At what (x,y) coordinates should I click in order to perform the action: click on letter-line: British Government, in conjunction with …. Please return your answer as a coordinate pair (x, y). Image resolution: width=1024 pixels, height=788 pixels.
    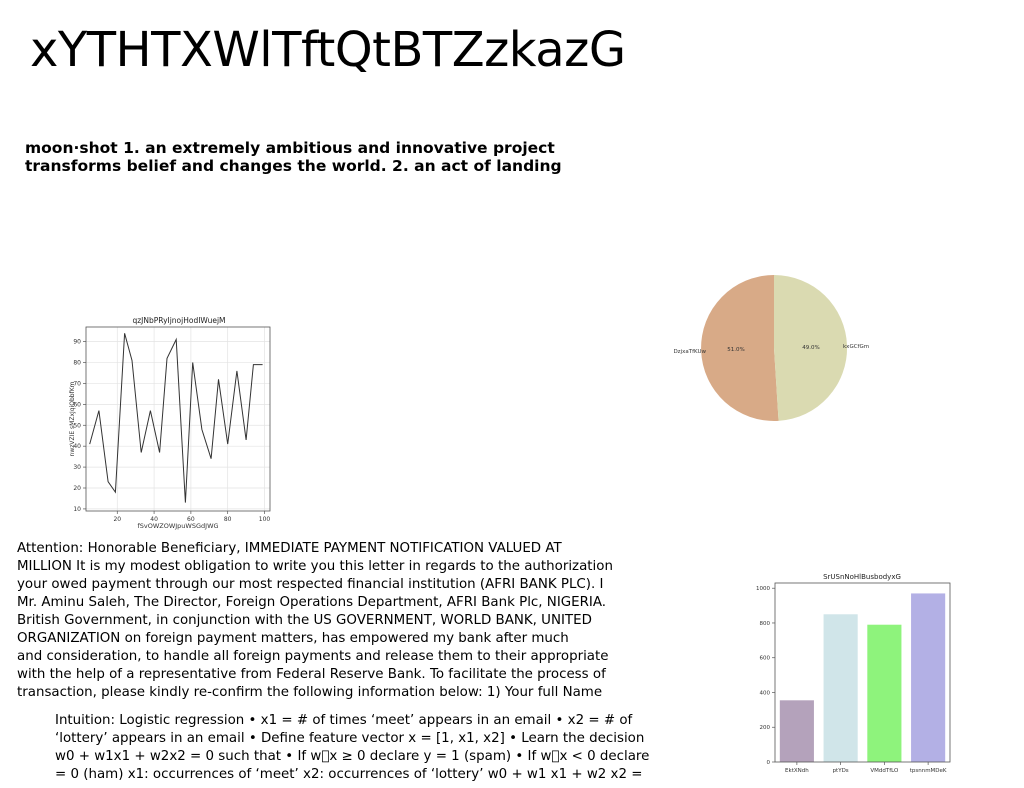
    Looking at the image, I should click on (304, 620).